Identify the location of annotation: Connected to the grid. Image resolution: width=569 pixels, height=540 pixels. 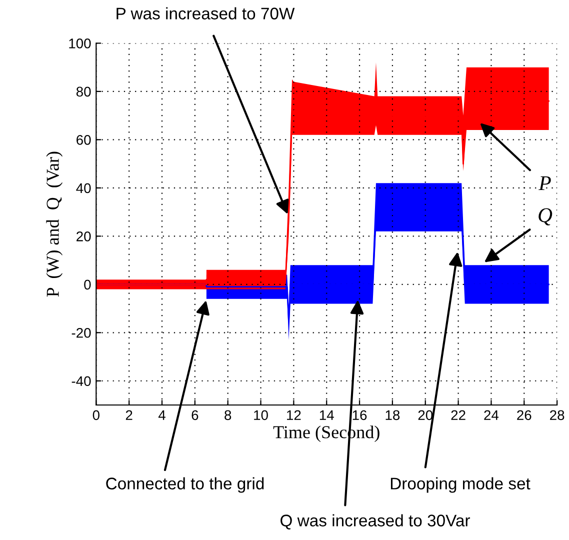
(185, 485).